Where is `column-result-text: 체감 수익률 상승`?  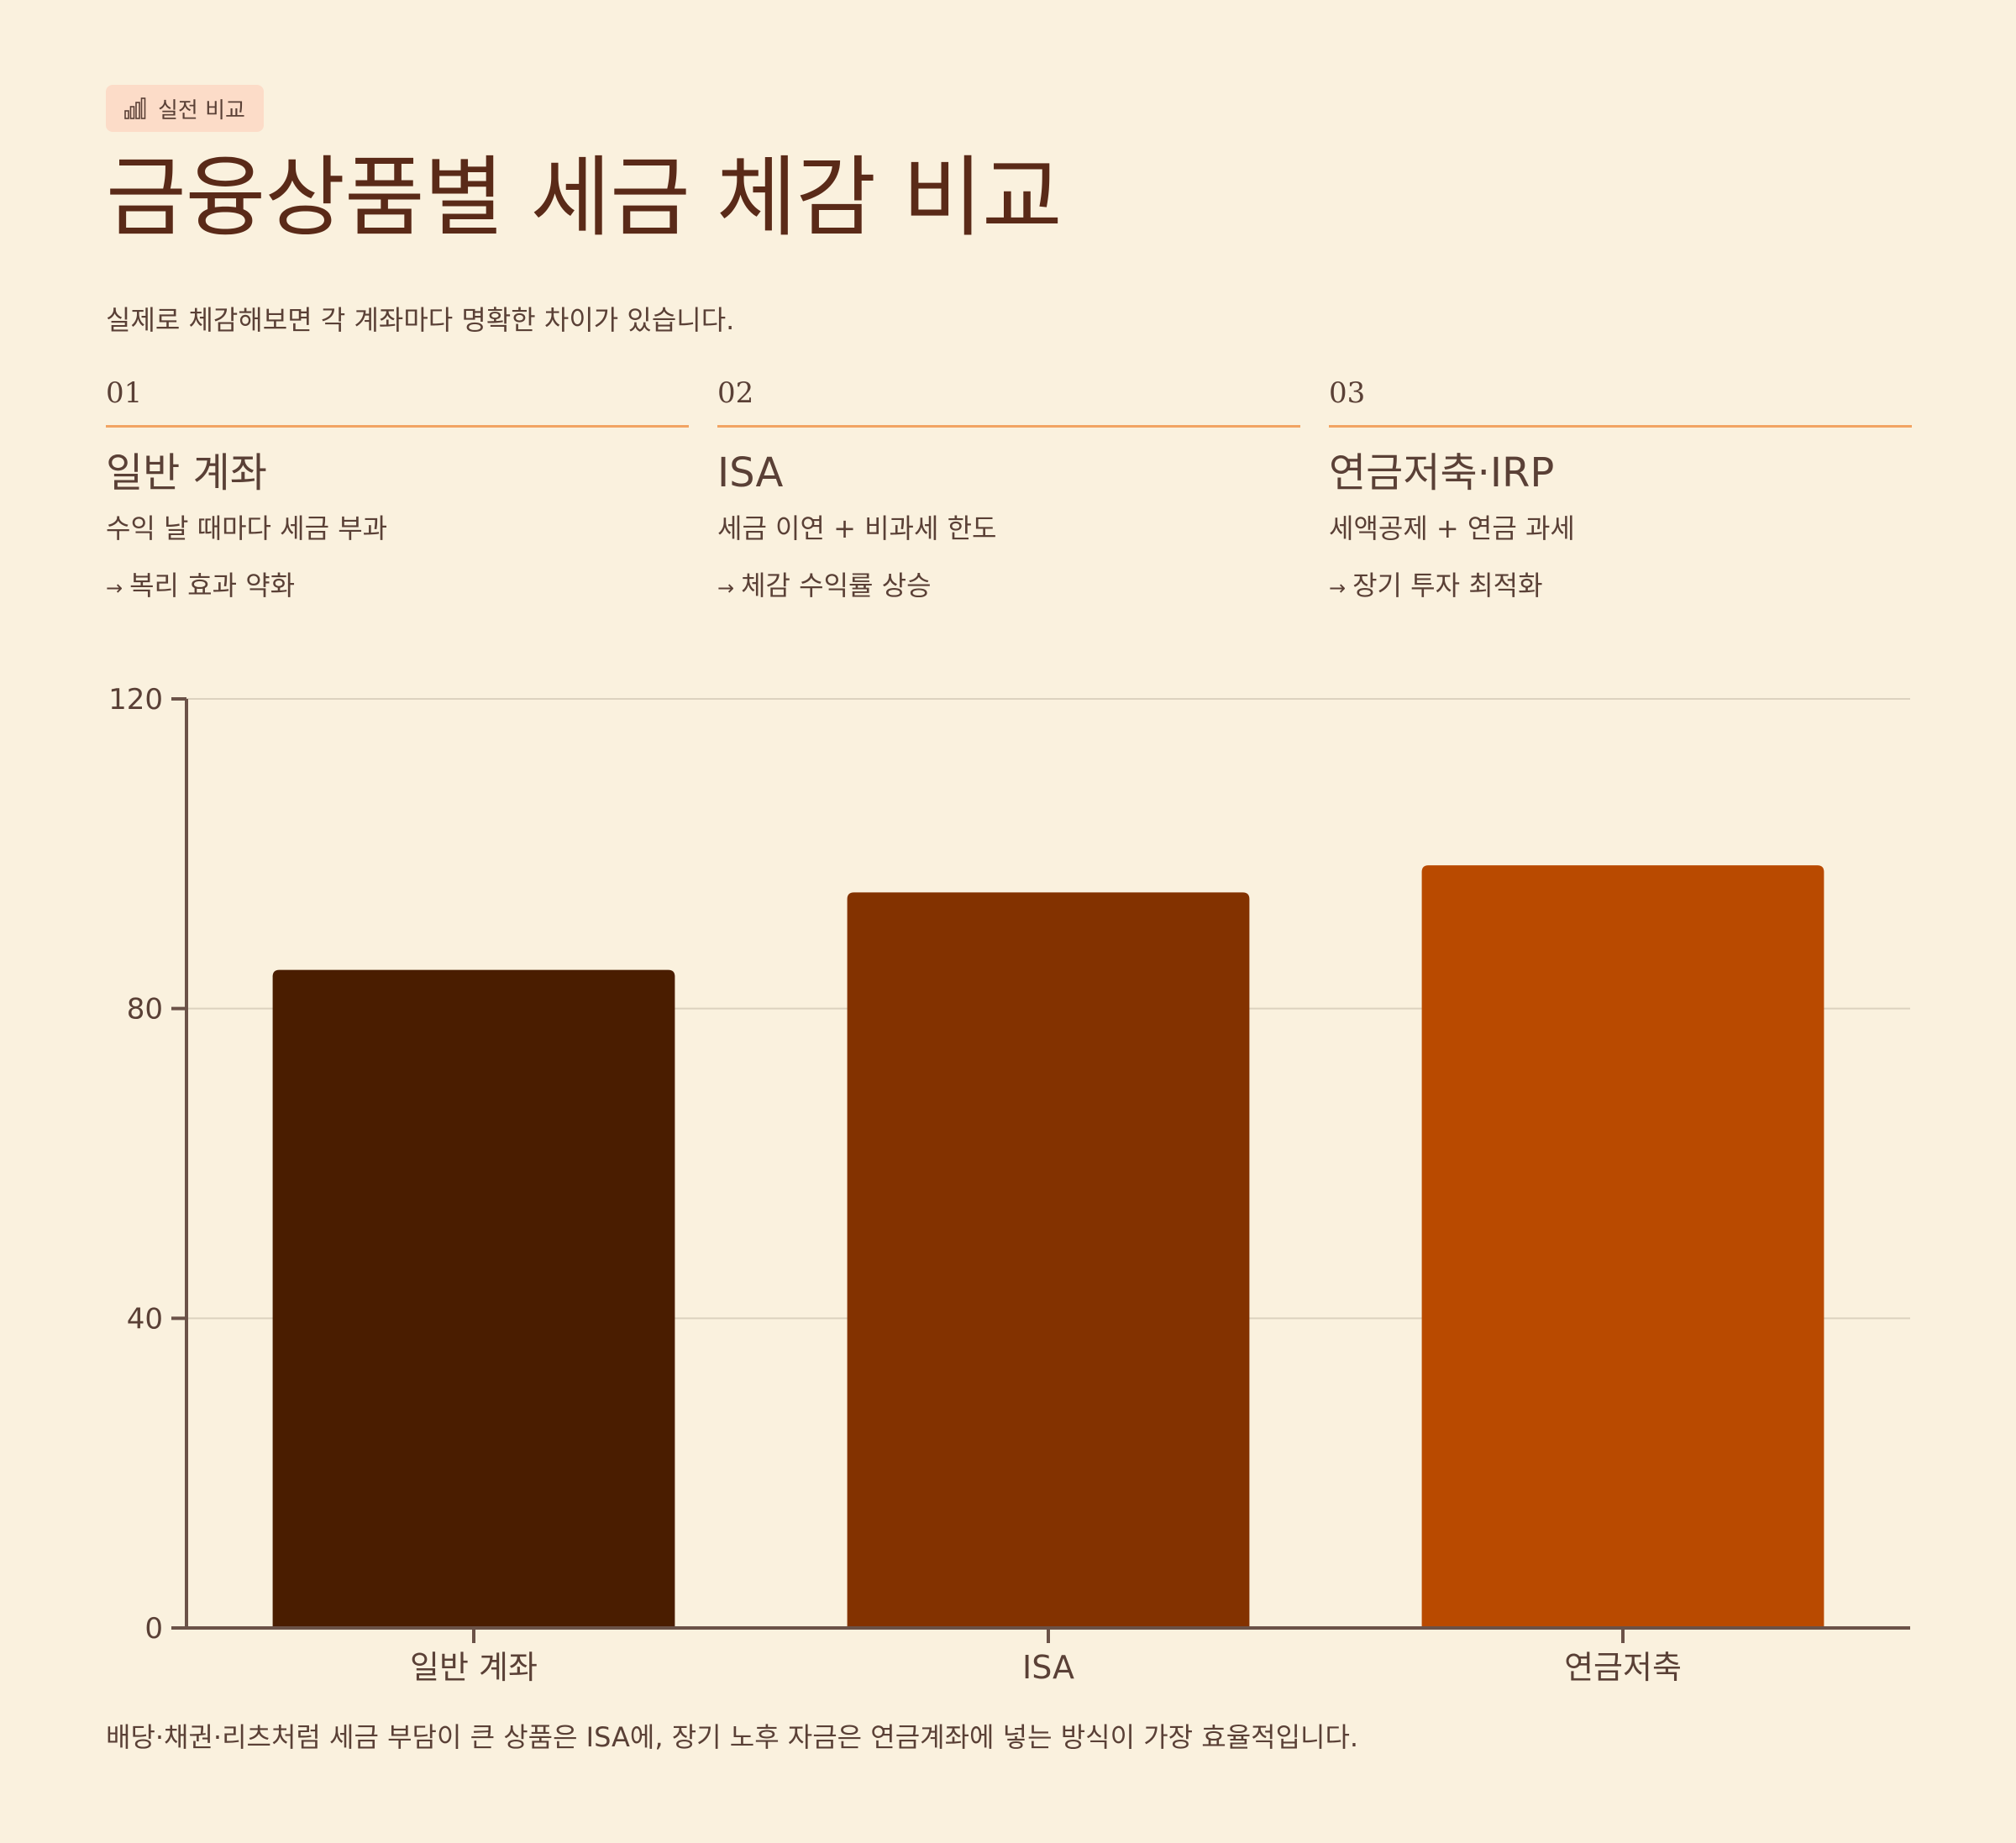
column-result-text: 체감 수익률 상승 is located at coordinates (836, 585).